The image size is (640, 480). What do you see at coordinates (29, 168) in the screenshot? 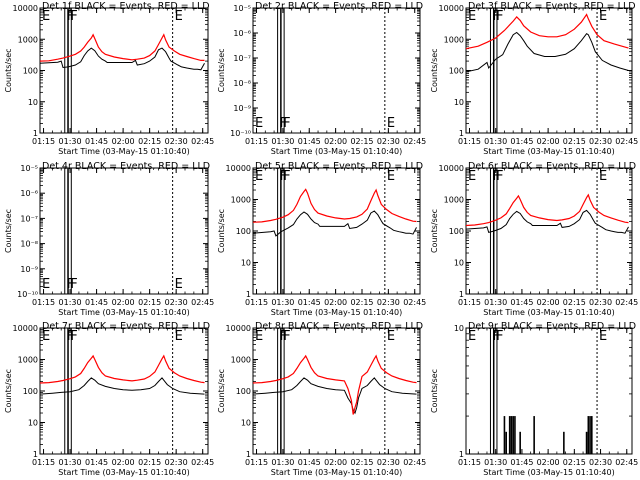
I see `y-tick-label: 10⁻⁵` at bounding box center [29, 168].